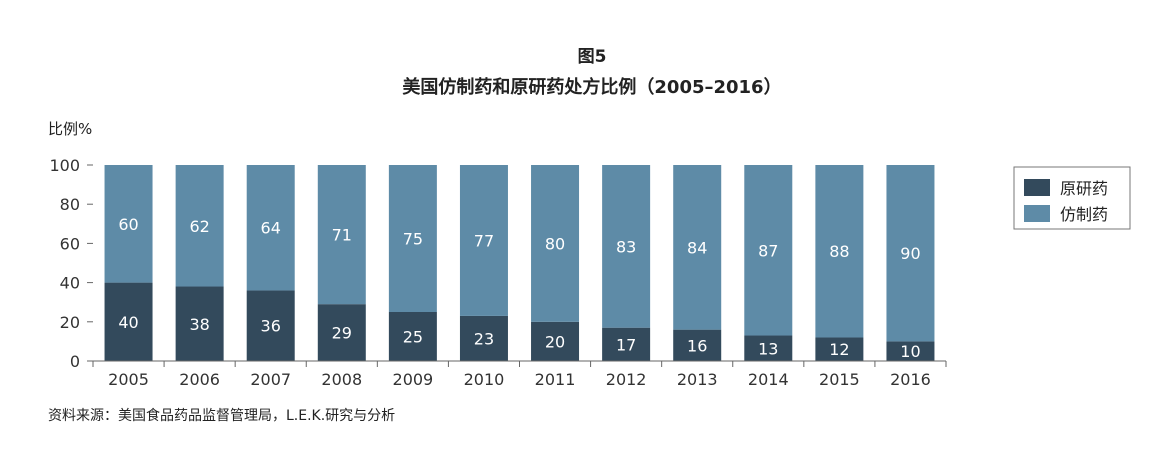 This screenshot has width=1175, height=466. I want to click on y-tick-label: 80, so click(70, 204).